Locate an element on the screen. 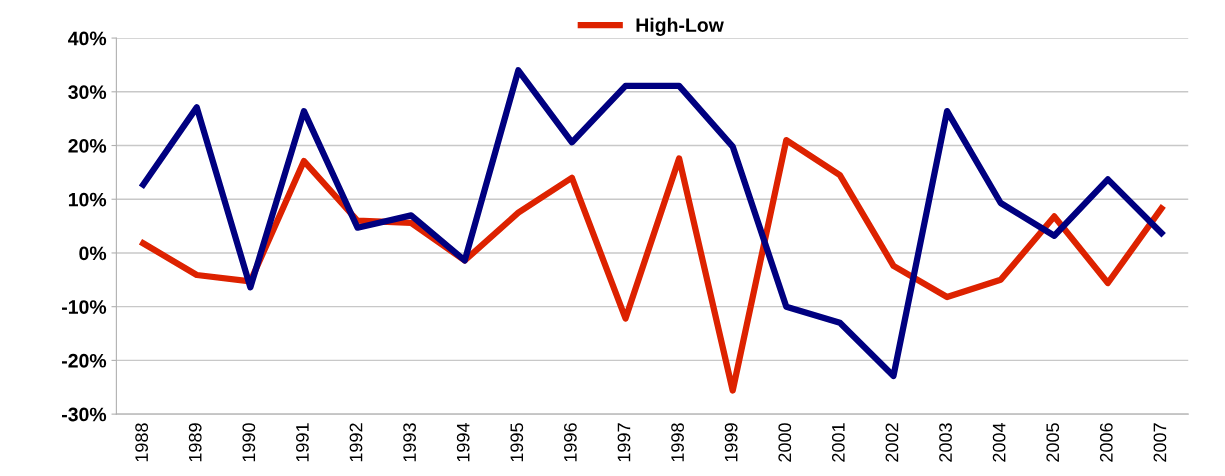 This screenshot has width=1225, height=476. x-tick-label: 1999 is located at coordinates (731, 442).